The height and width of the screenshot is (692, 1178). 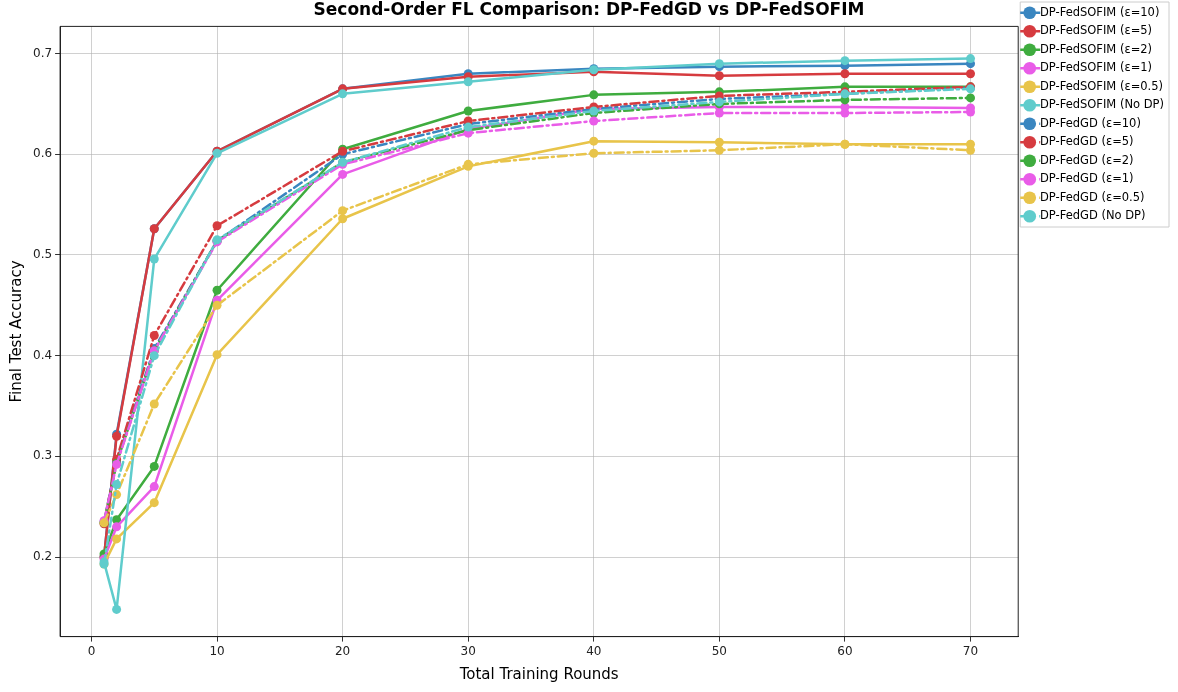 What do you see at coordinates (589, 9) in the screenshot?
I see `chart-title: Second-Order FL Comparison: DP-FedGD vs DP-FedSOFIM` at bounding box center [589, 9].